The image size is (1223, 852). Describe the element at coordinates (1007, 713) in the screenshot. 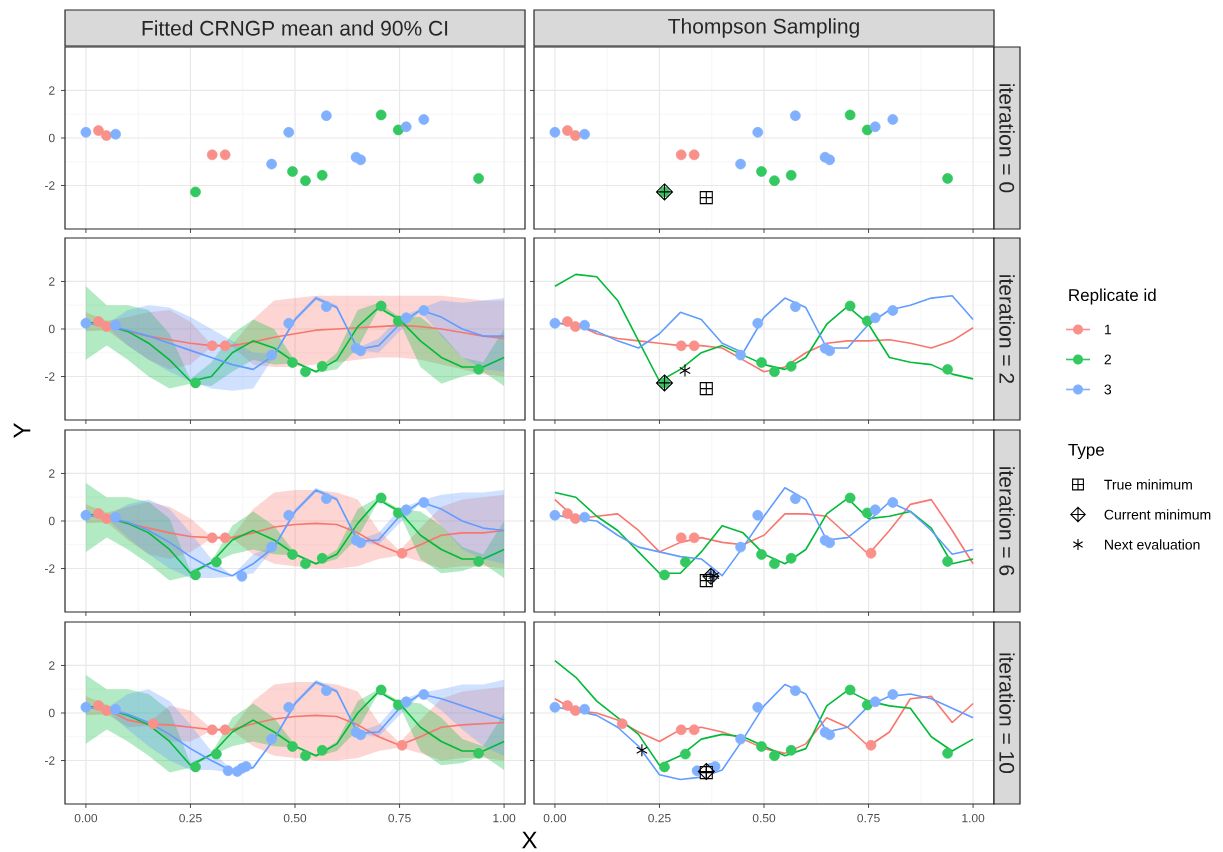

I see `text: iteration = 10` at that location.